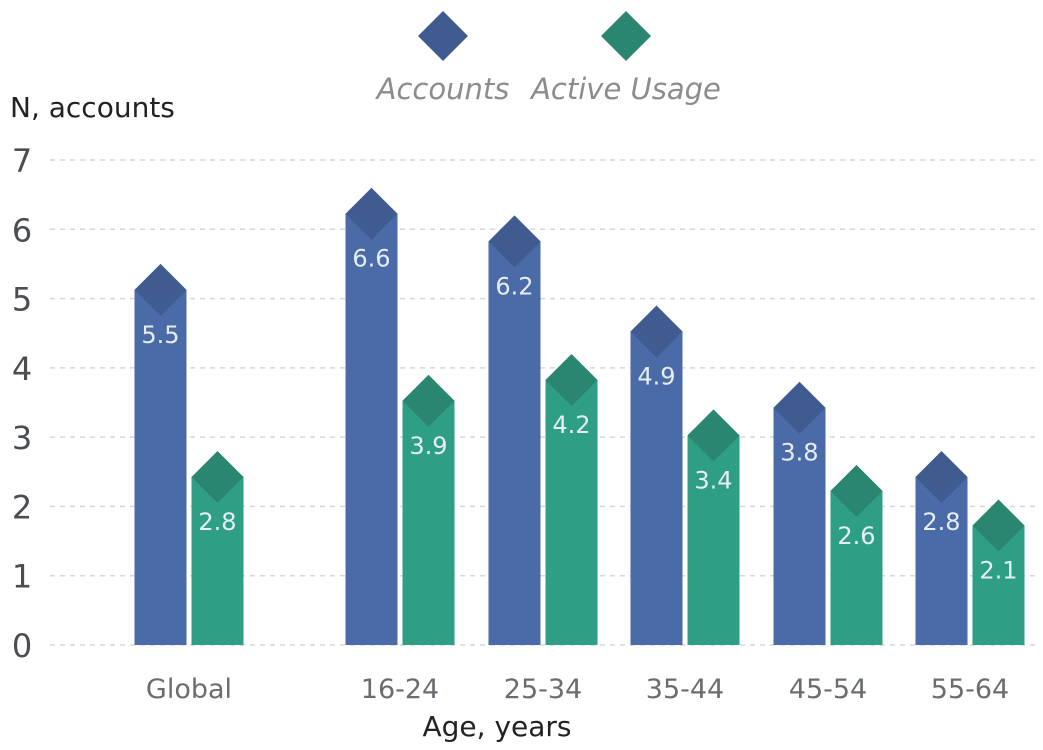 The height and width of the screenshot is (750, 1043). What do you see at coordinates (22, 369) in the screenshot?
I see `y-tick-4: 4` at bounding box center [22, 369].